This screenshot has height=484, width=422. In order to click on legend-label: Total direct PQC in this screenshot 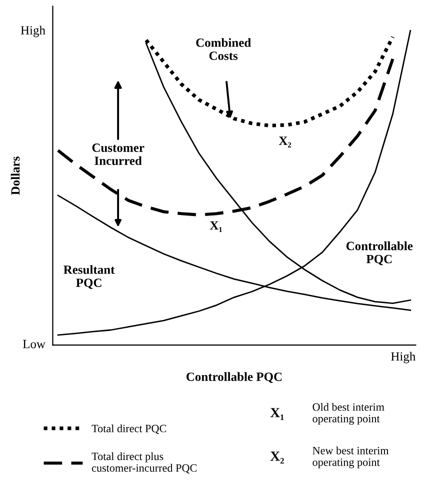, I will do `click(129, 429)`.